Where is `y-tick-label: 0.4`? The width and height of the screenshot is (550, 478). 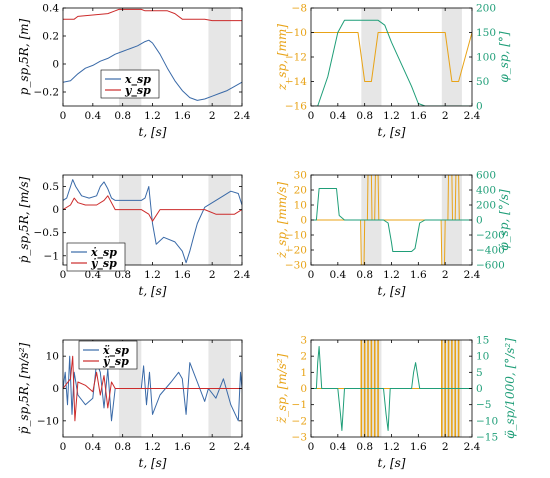 y-tick-label: 0.4 is located at coordinates (50, 9).